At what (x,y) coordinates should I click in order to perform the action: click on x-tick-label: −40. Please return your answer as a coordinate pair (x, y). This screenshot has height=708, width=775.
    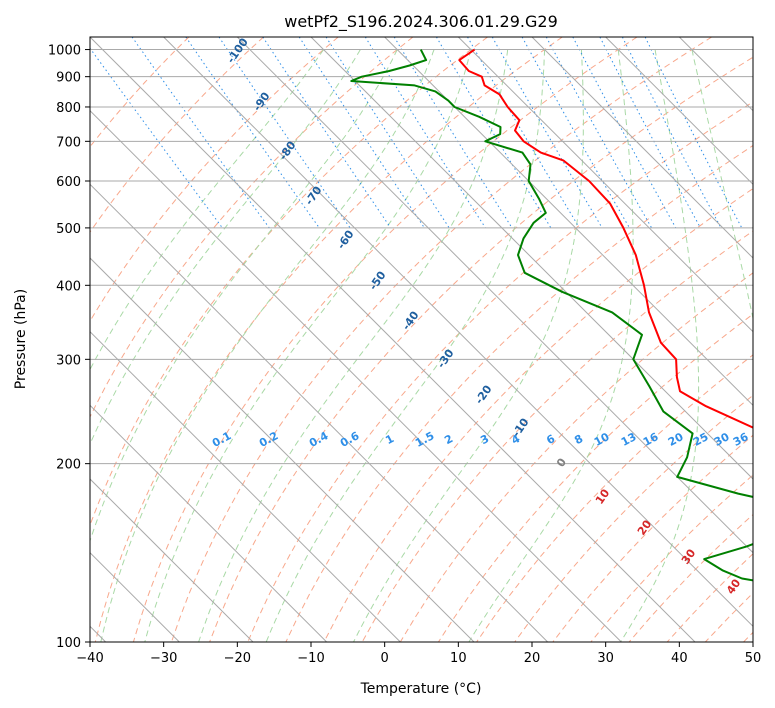
    Looking at the image, I should click on (89, 658).